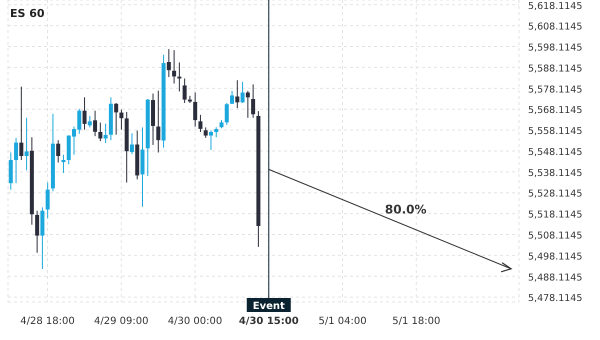  Describe the element at coordinates (555, 48) in the screenshot. I see `y-tick-label: 5,598.1145` at that location.